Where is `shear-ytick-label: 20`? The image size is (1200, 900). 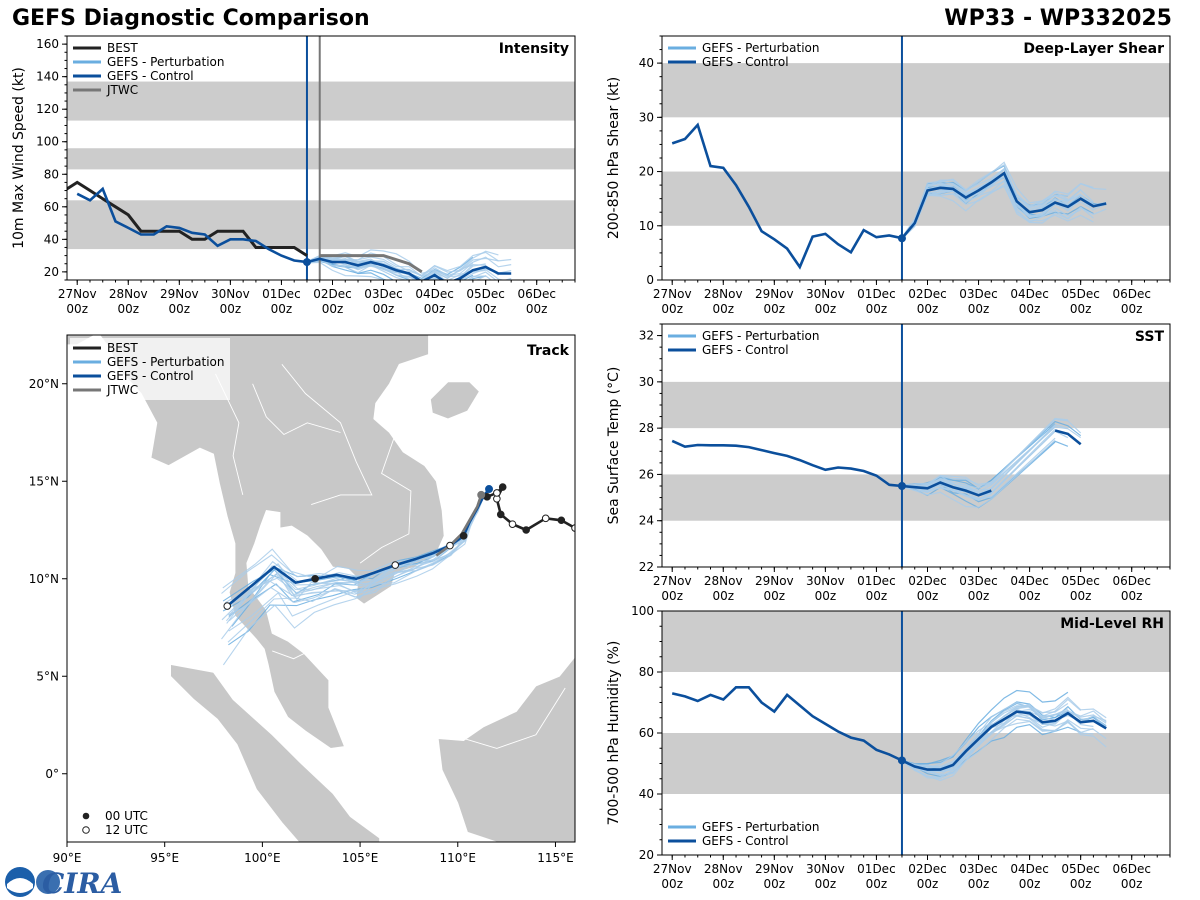 shear-ytick-label: 20 is located at coordinates (646, 172).